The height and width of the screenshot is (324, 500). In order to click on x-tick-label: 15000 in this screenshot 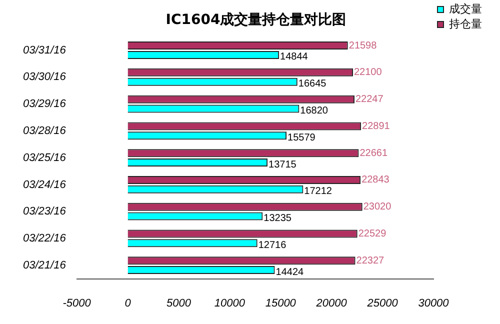, I will do `click(281, 303)`.